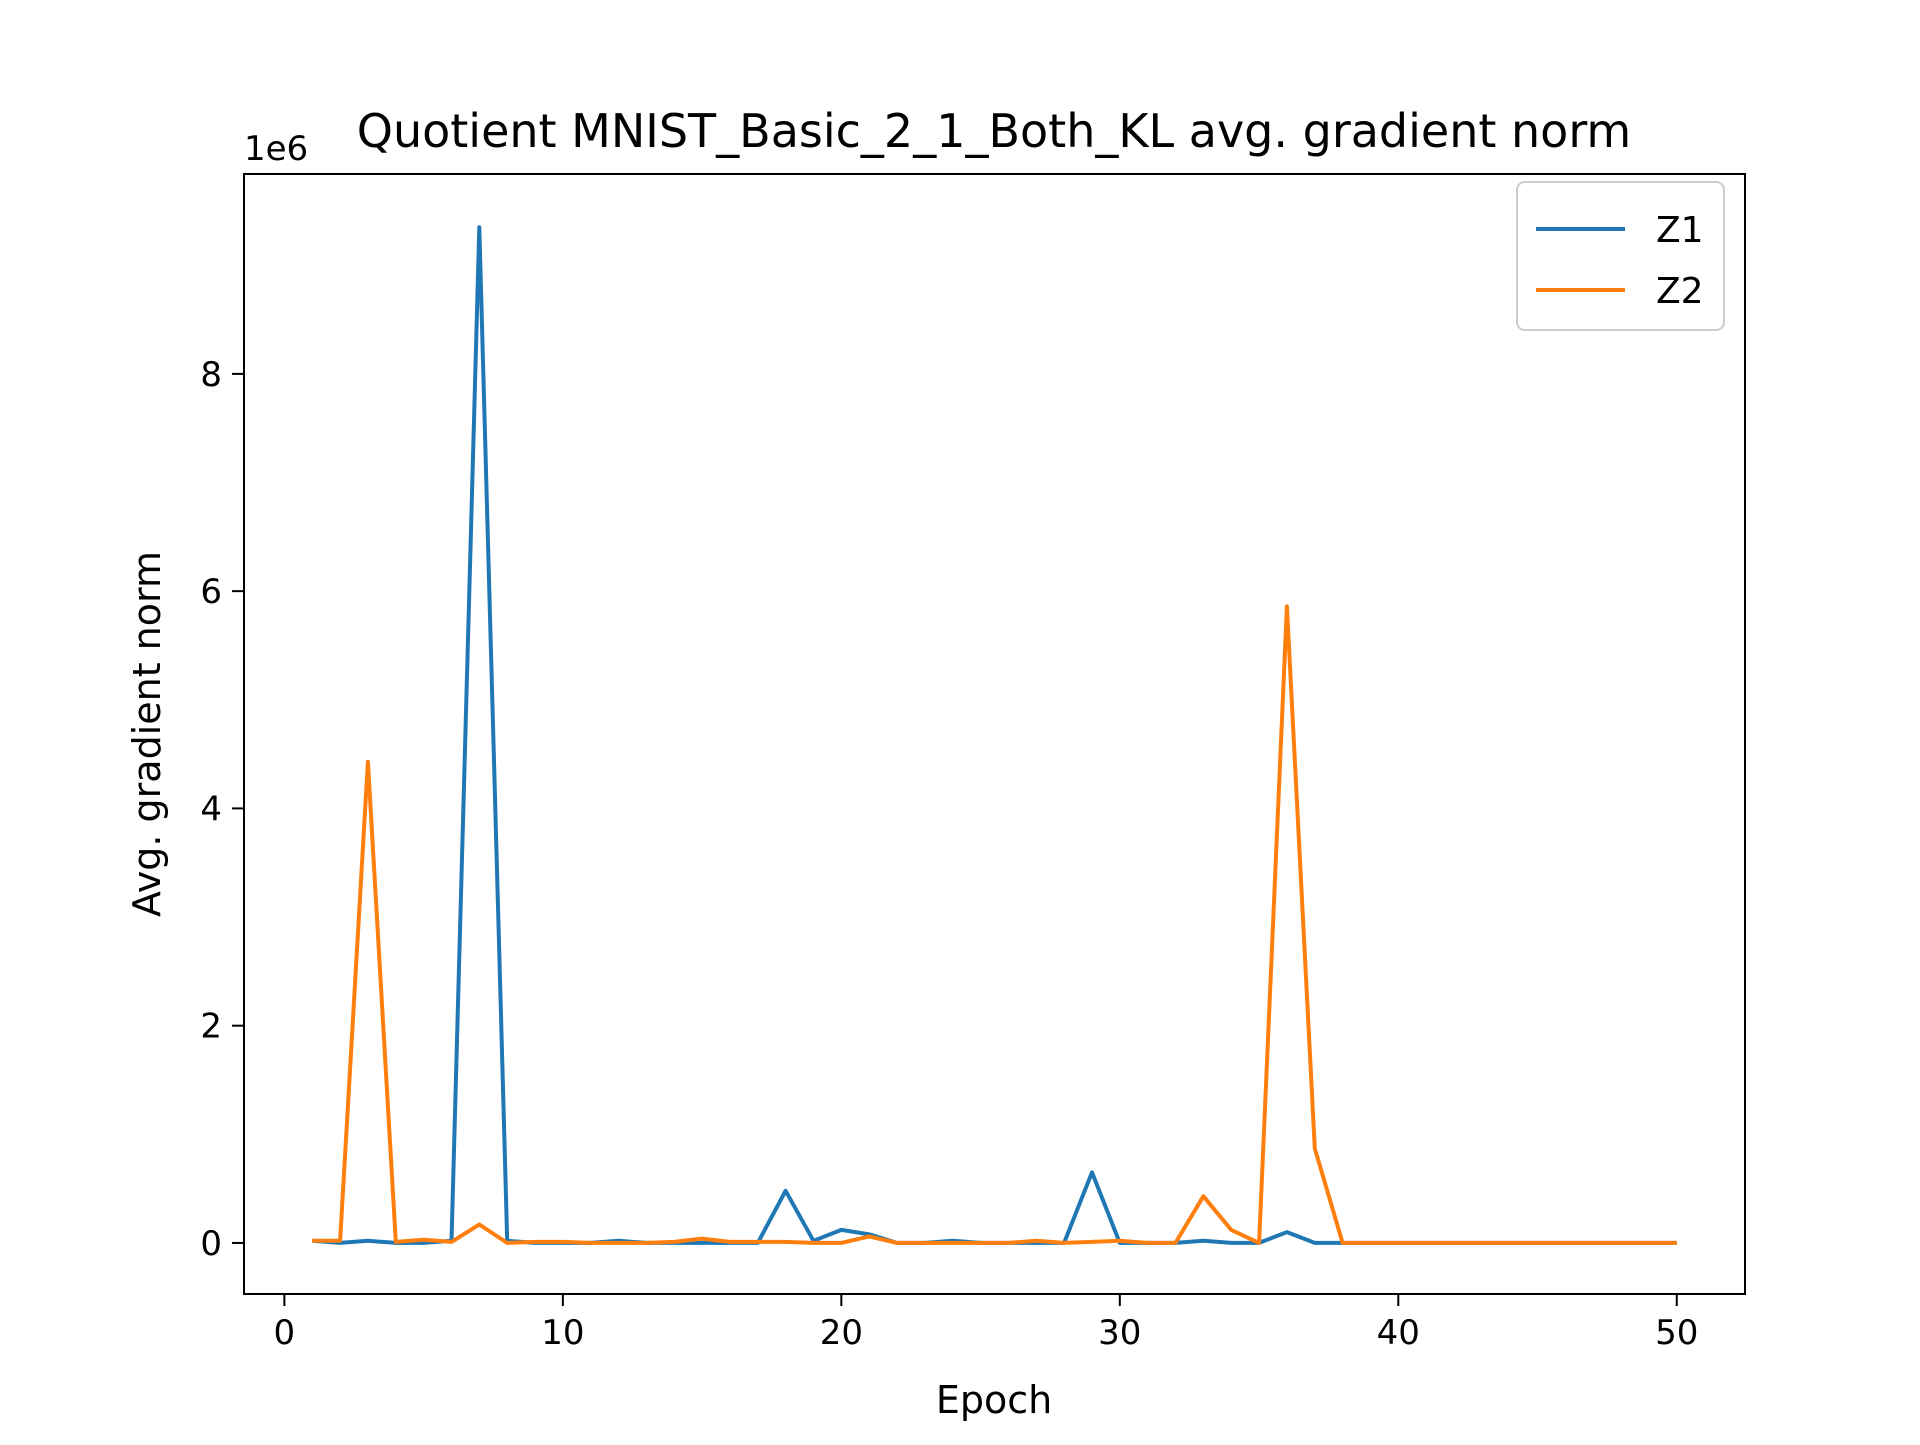  What do you see at coordinates (211, 809) in the screenshot?
I see `y-tick-label: 4` at bounding box center [211, 809].